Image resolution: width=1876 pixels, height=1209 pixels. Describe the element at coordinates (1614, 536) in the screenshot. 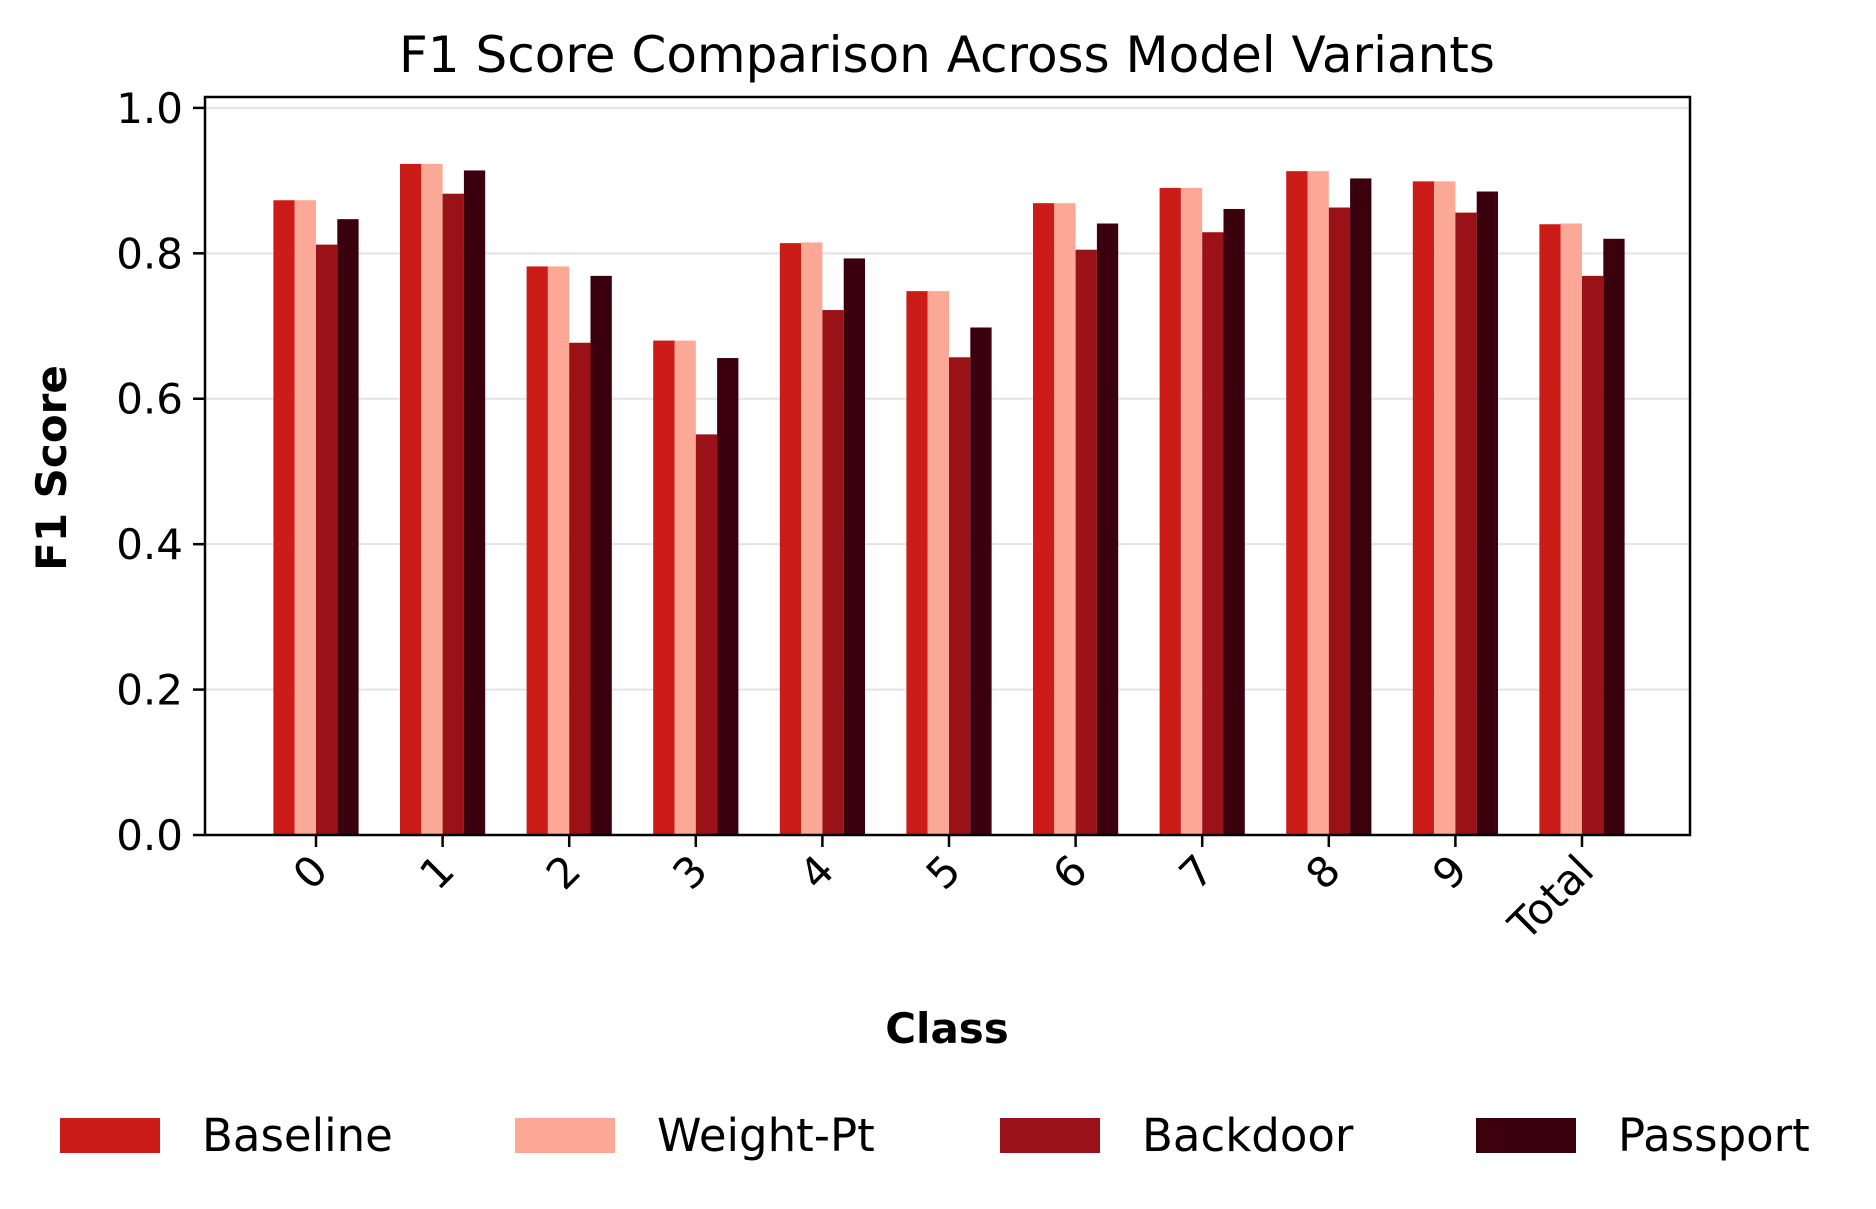

I see `bar-passport-class-total` at that location.